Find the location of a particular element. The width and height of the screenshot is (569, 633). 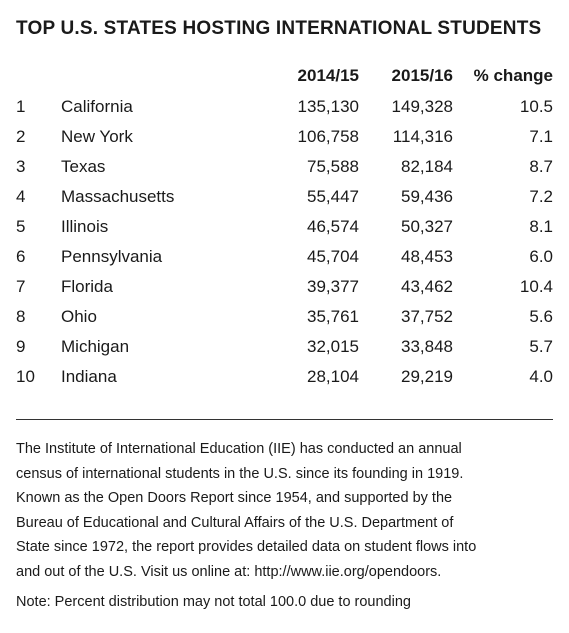

change-cell: 5.7 is located at coordinates (541, 346).